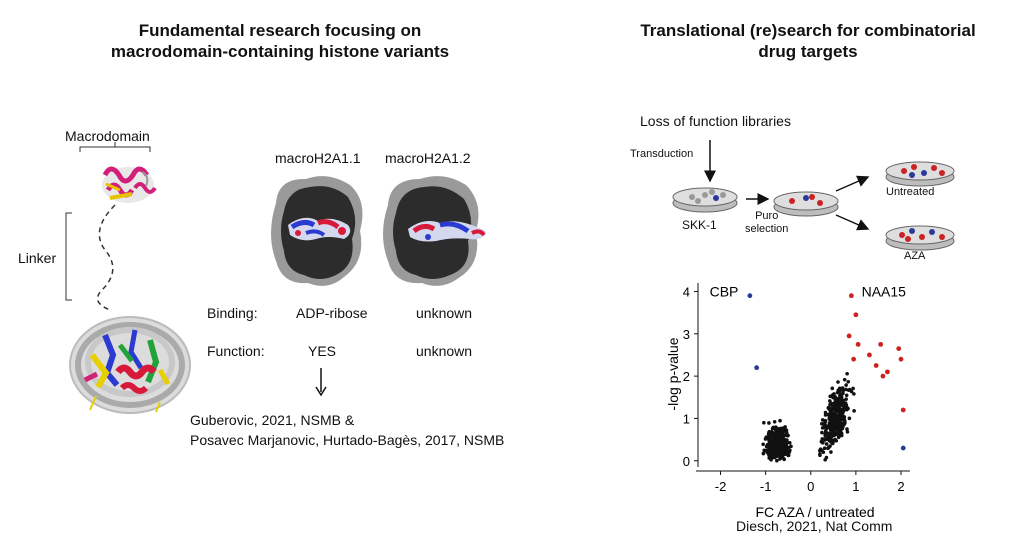 Image resolution: width=1024 pixels, height=547 pixels. Describe the element at coordinates (673, 373) in the screenshot. I see `y-axis-label: -log p-value` at that location.